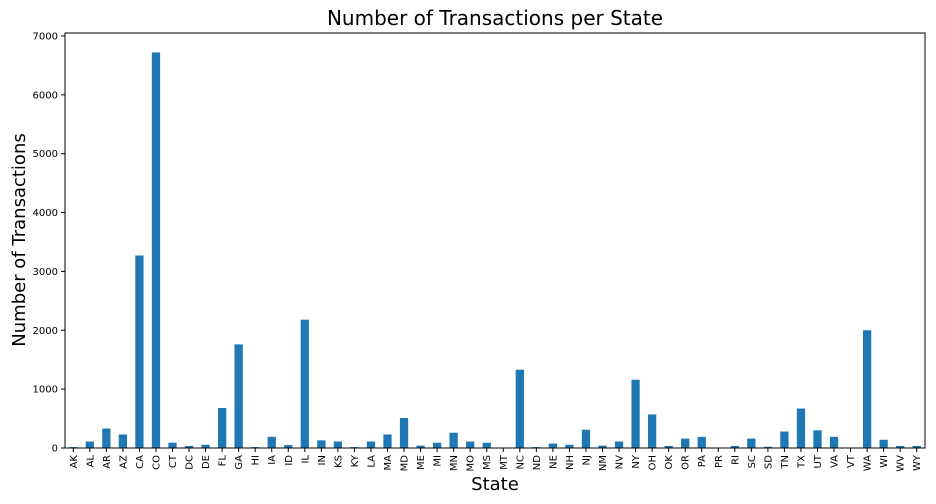  What do you see at coordinates (453, 440) in the screenshot?
I see `bar-mn` at bounding box center [453, 440].